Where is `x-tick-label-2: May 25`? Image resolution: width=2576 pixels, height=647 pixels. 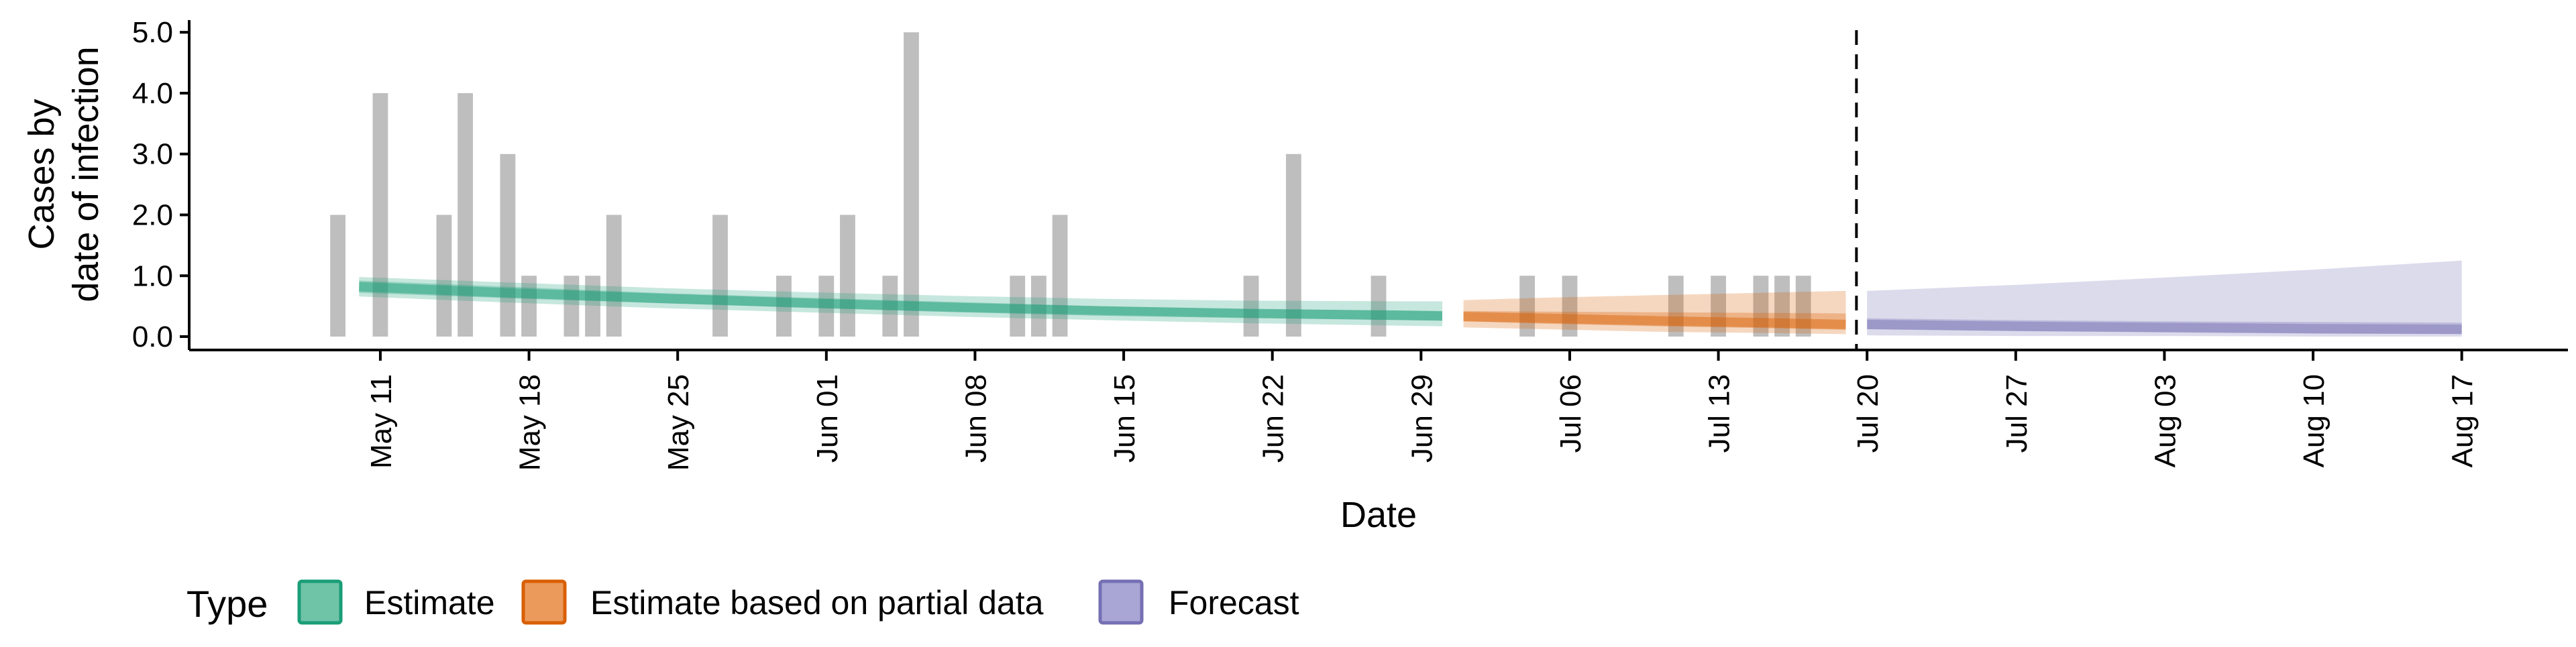 x-tick-label-2: May 25 is located at coordinates (678, 422).